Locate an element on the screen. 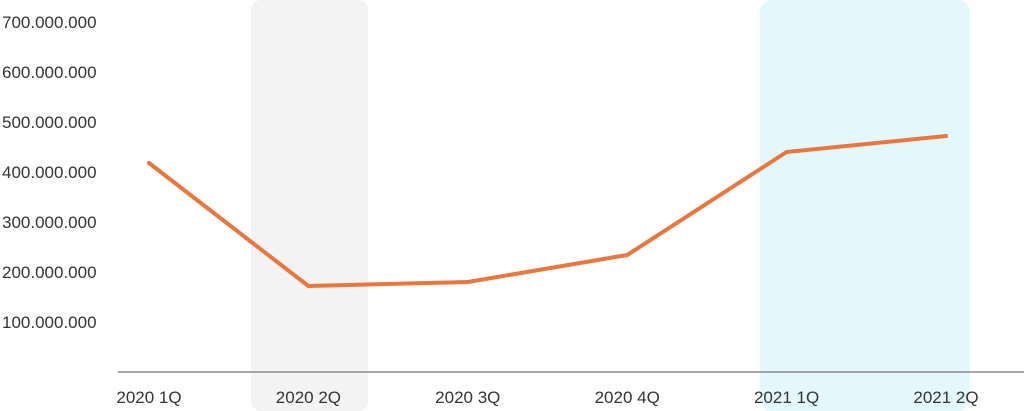 This screenshot has height=411, width=1024. data-point-2020-2q is located at coordinates (308, 286).